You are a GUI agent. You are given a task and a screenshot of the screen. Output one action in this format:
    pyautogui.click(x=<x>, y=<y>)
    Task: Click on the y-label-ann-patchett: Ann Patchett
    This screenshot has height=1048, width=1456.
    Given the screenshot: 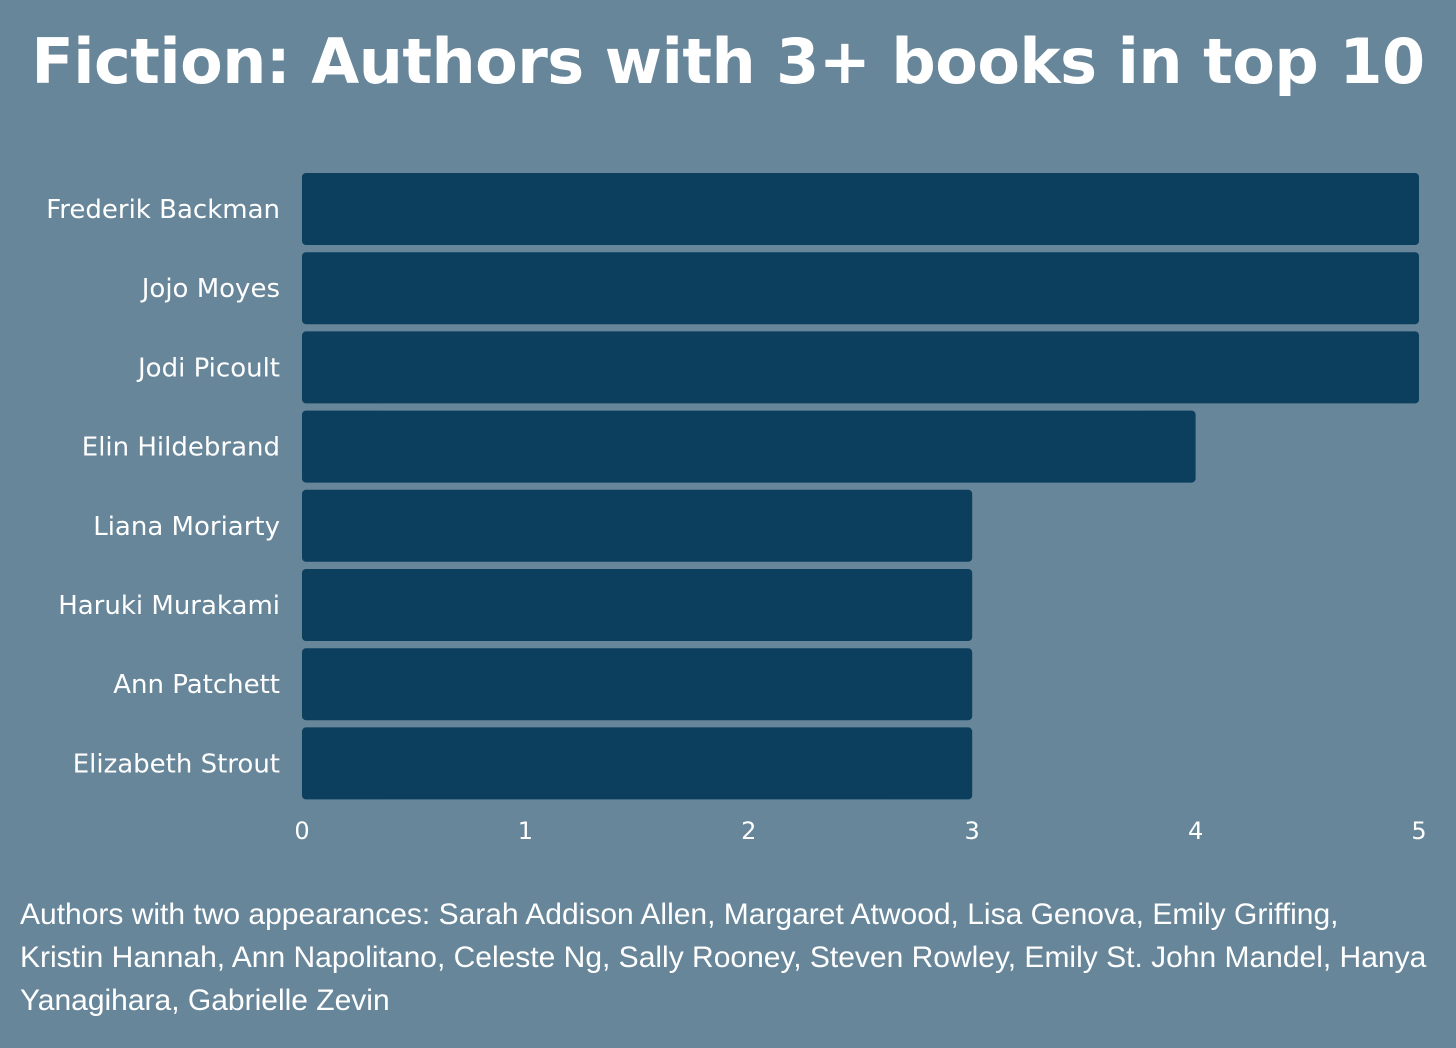 What is the action you would take?
    pyautogui.click(x=196, y=685)
    